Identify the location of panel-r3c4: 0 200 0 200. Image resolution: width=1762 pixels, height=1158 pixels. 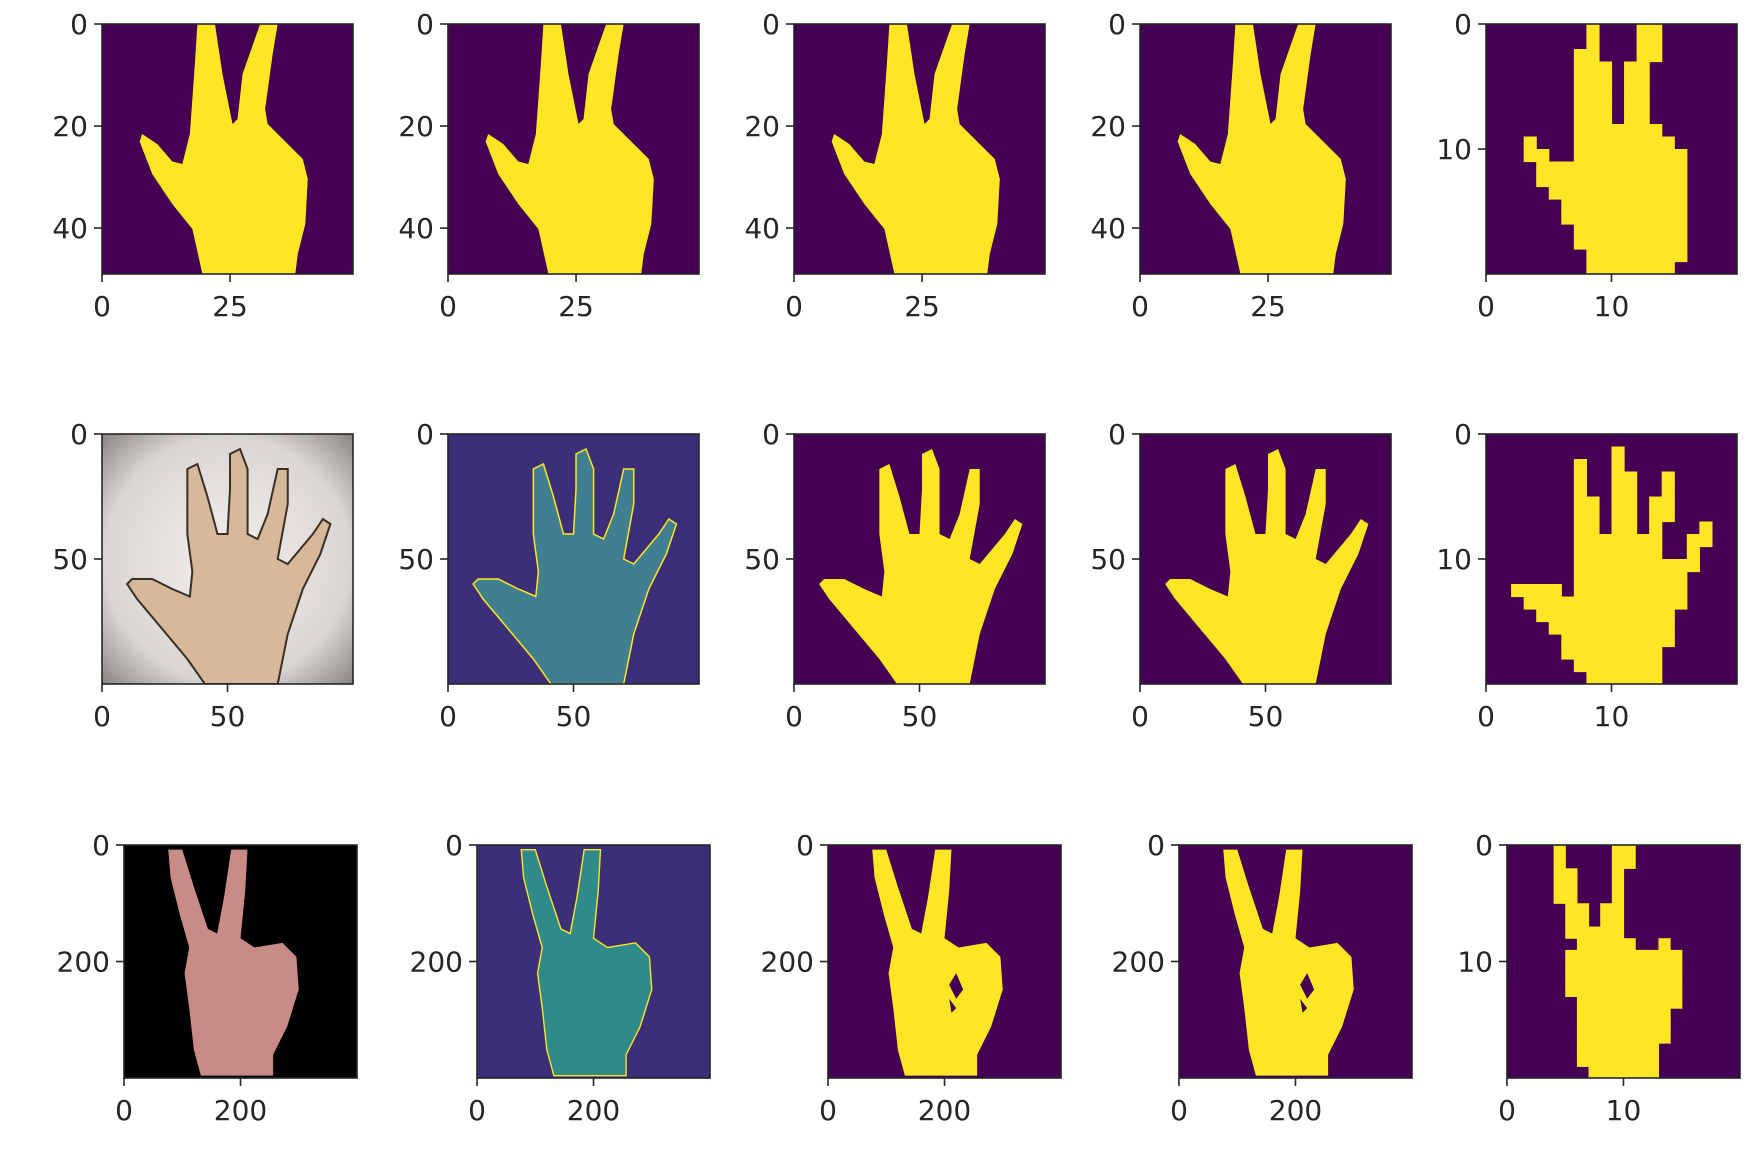
(1262, 978).